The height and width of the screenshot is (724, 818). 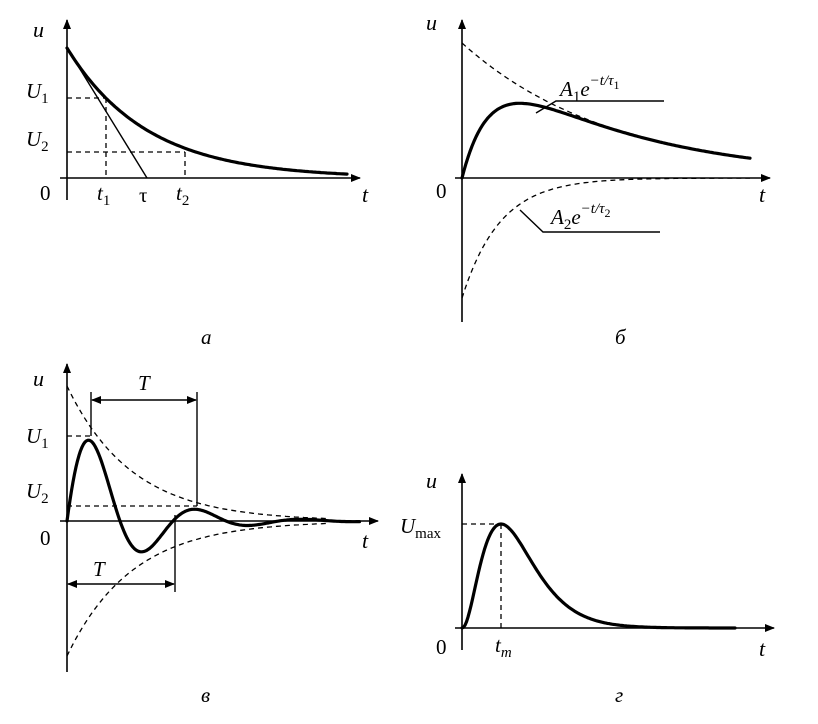 I want to click on panel-a-tangent-line, so click(x=107, y=113).